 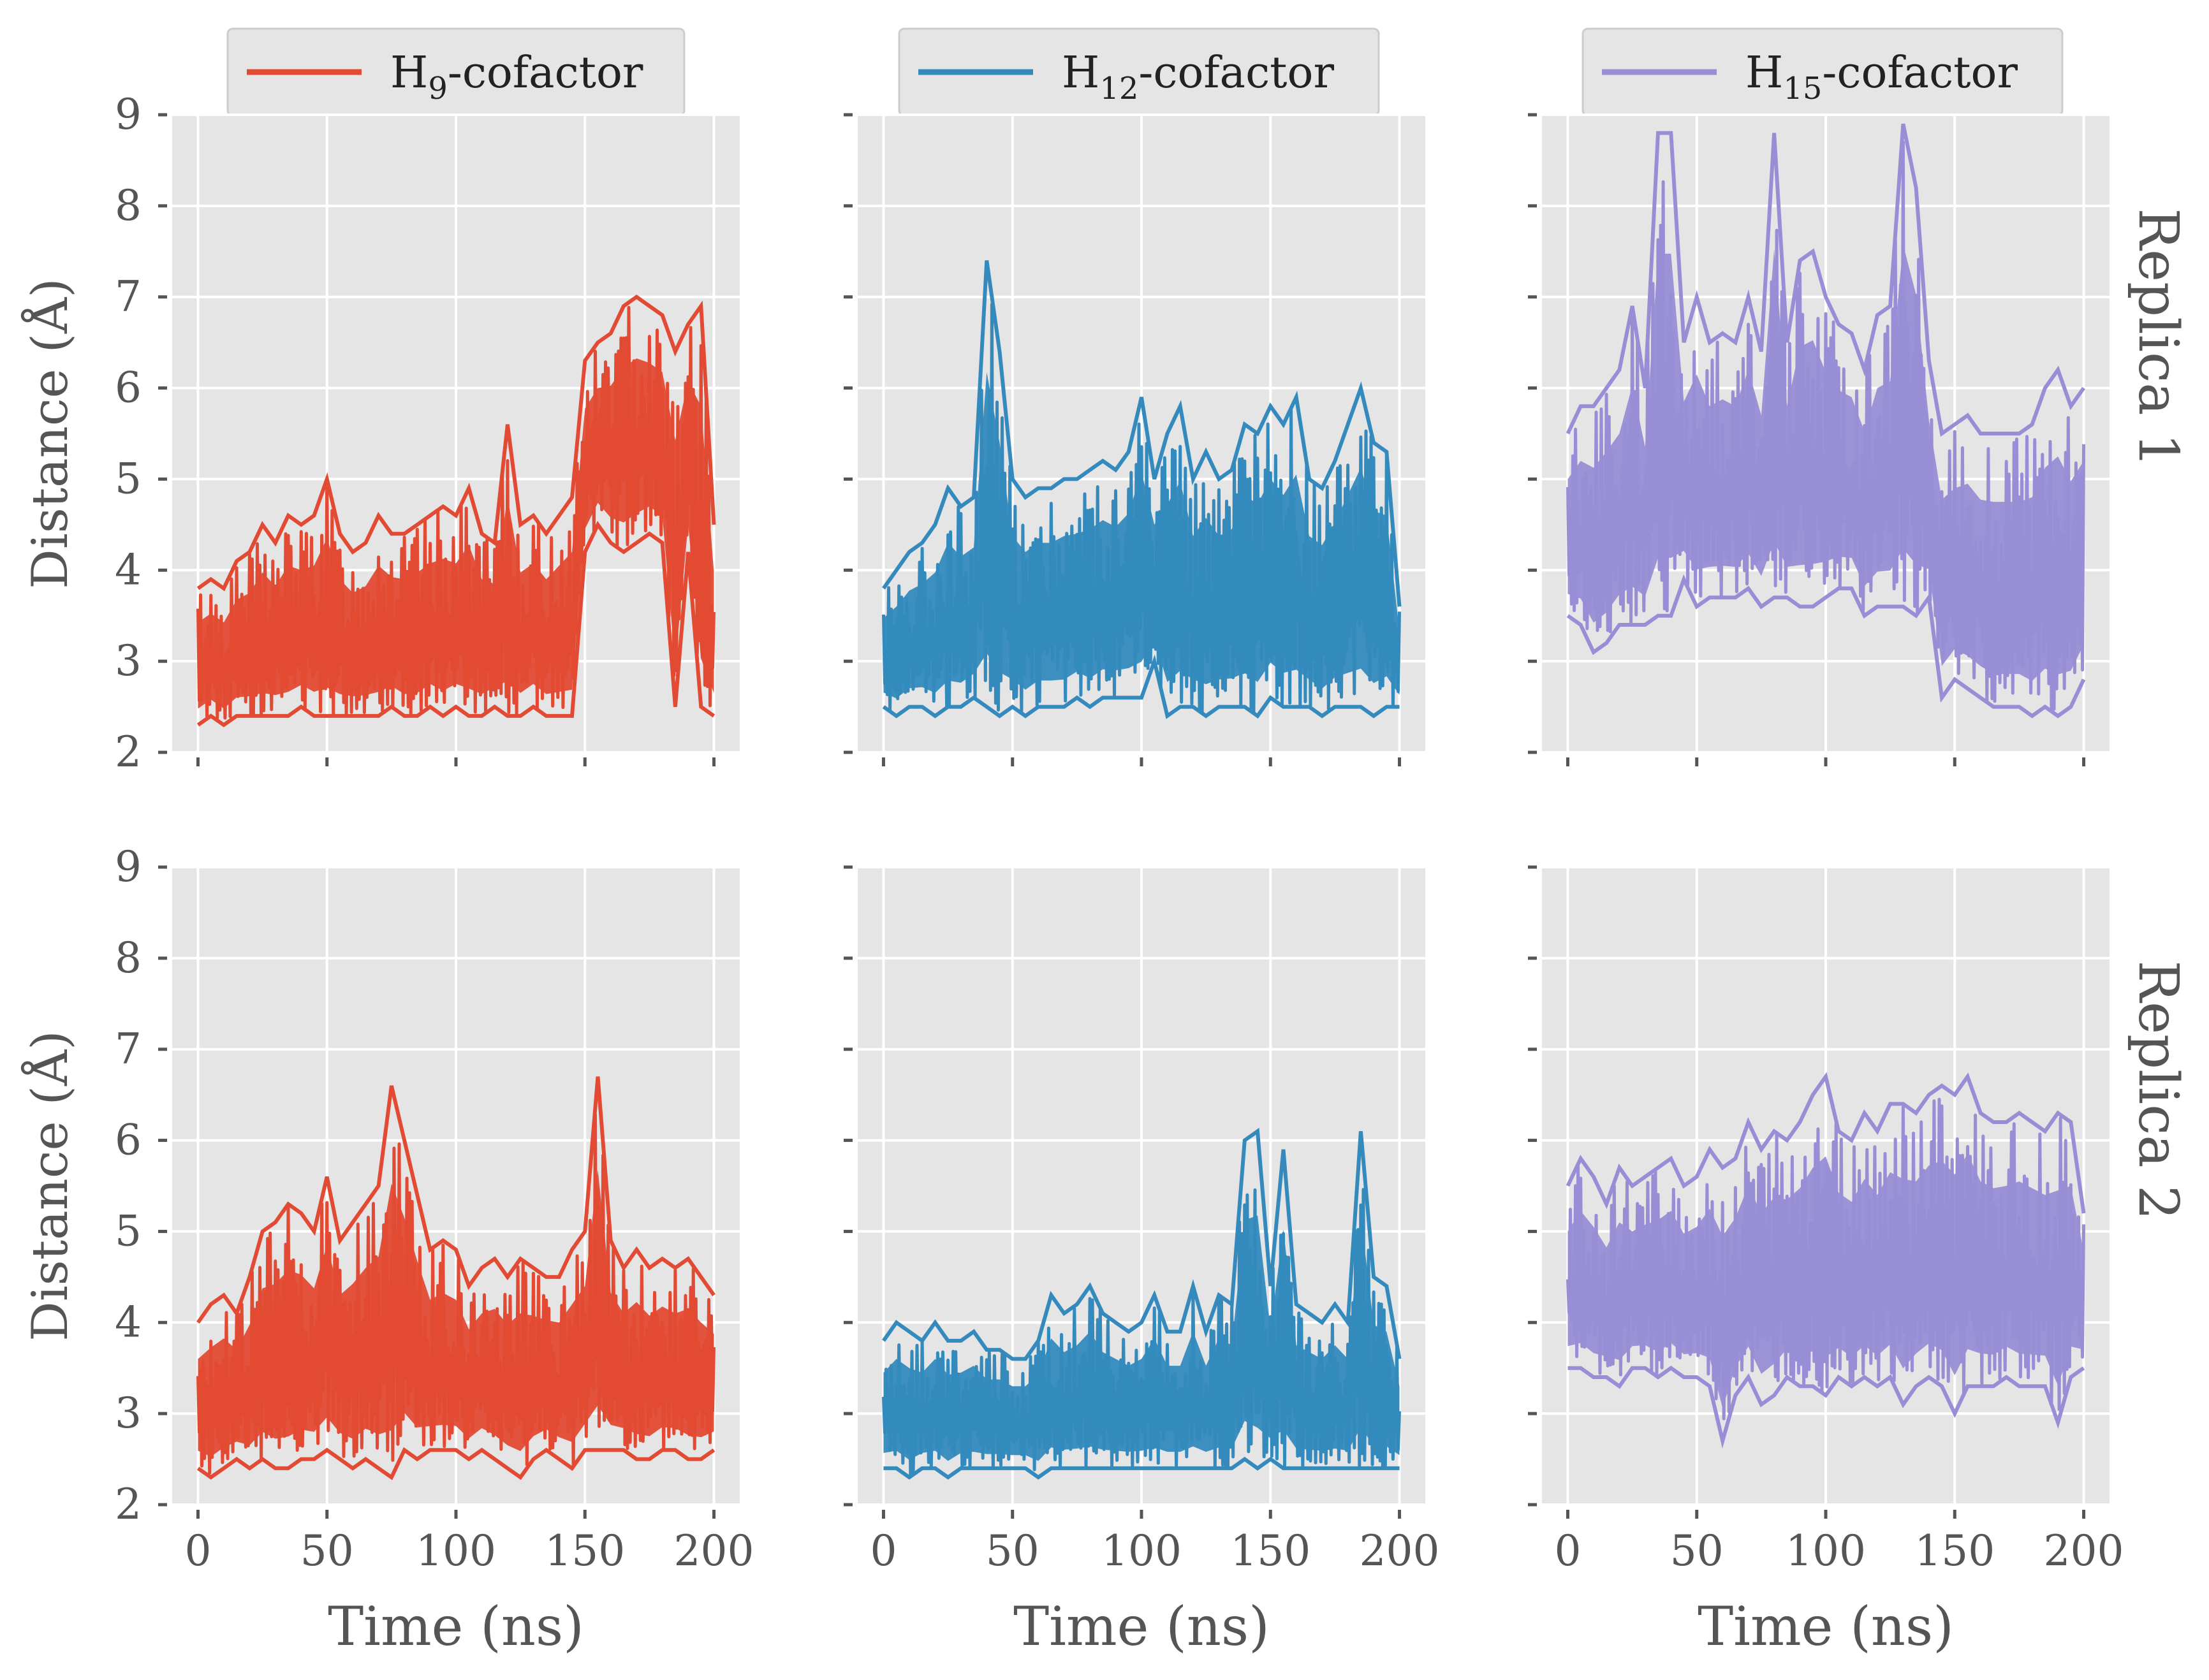 I want to click on series-peaks-replica-1-h12, so click(x=1142, y=433).